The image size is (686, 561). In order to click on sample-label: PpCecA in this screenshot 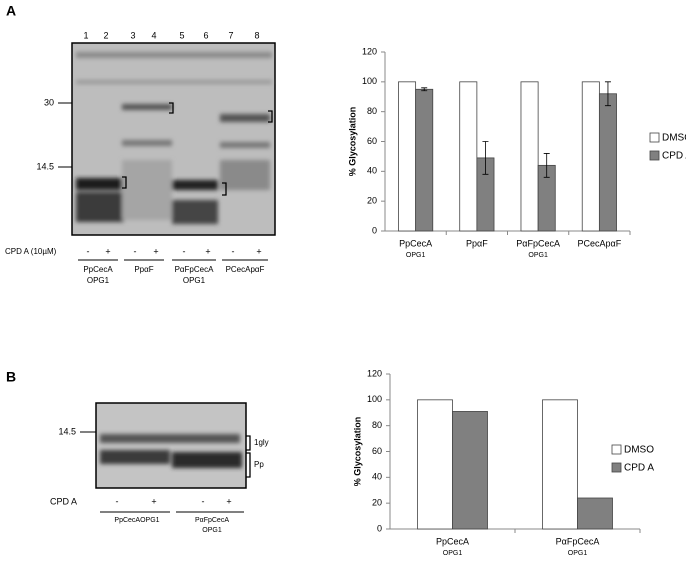, I will do `click(98, 269)`.